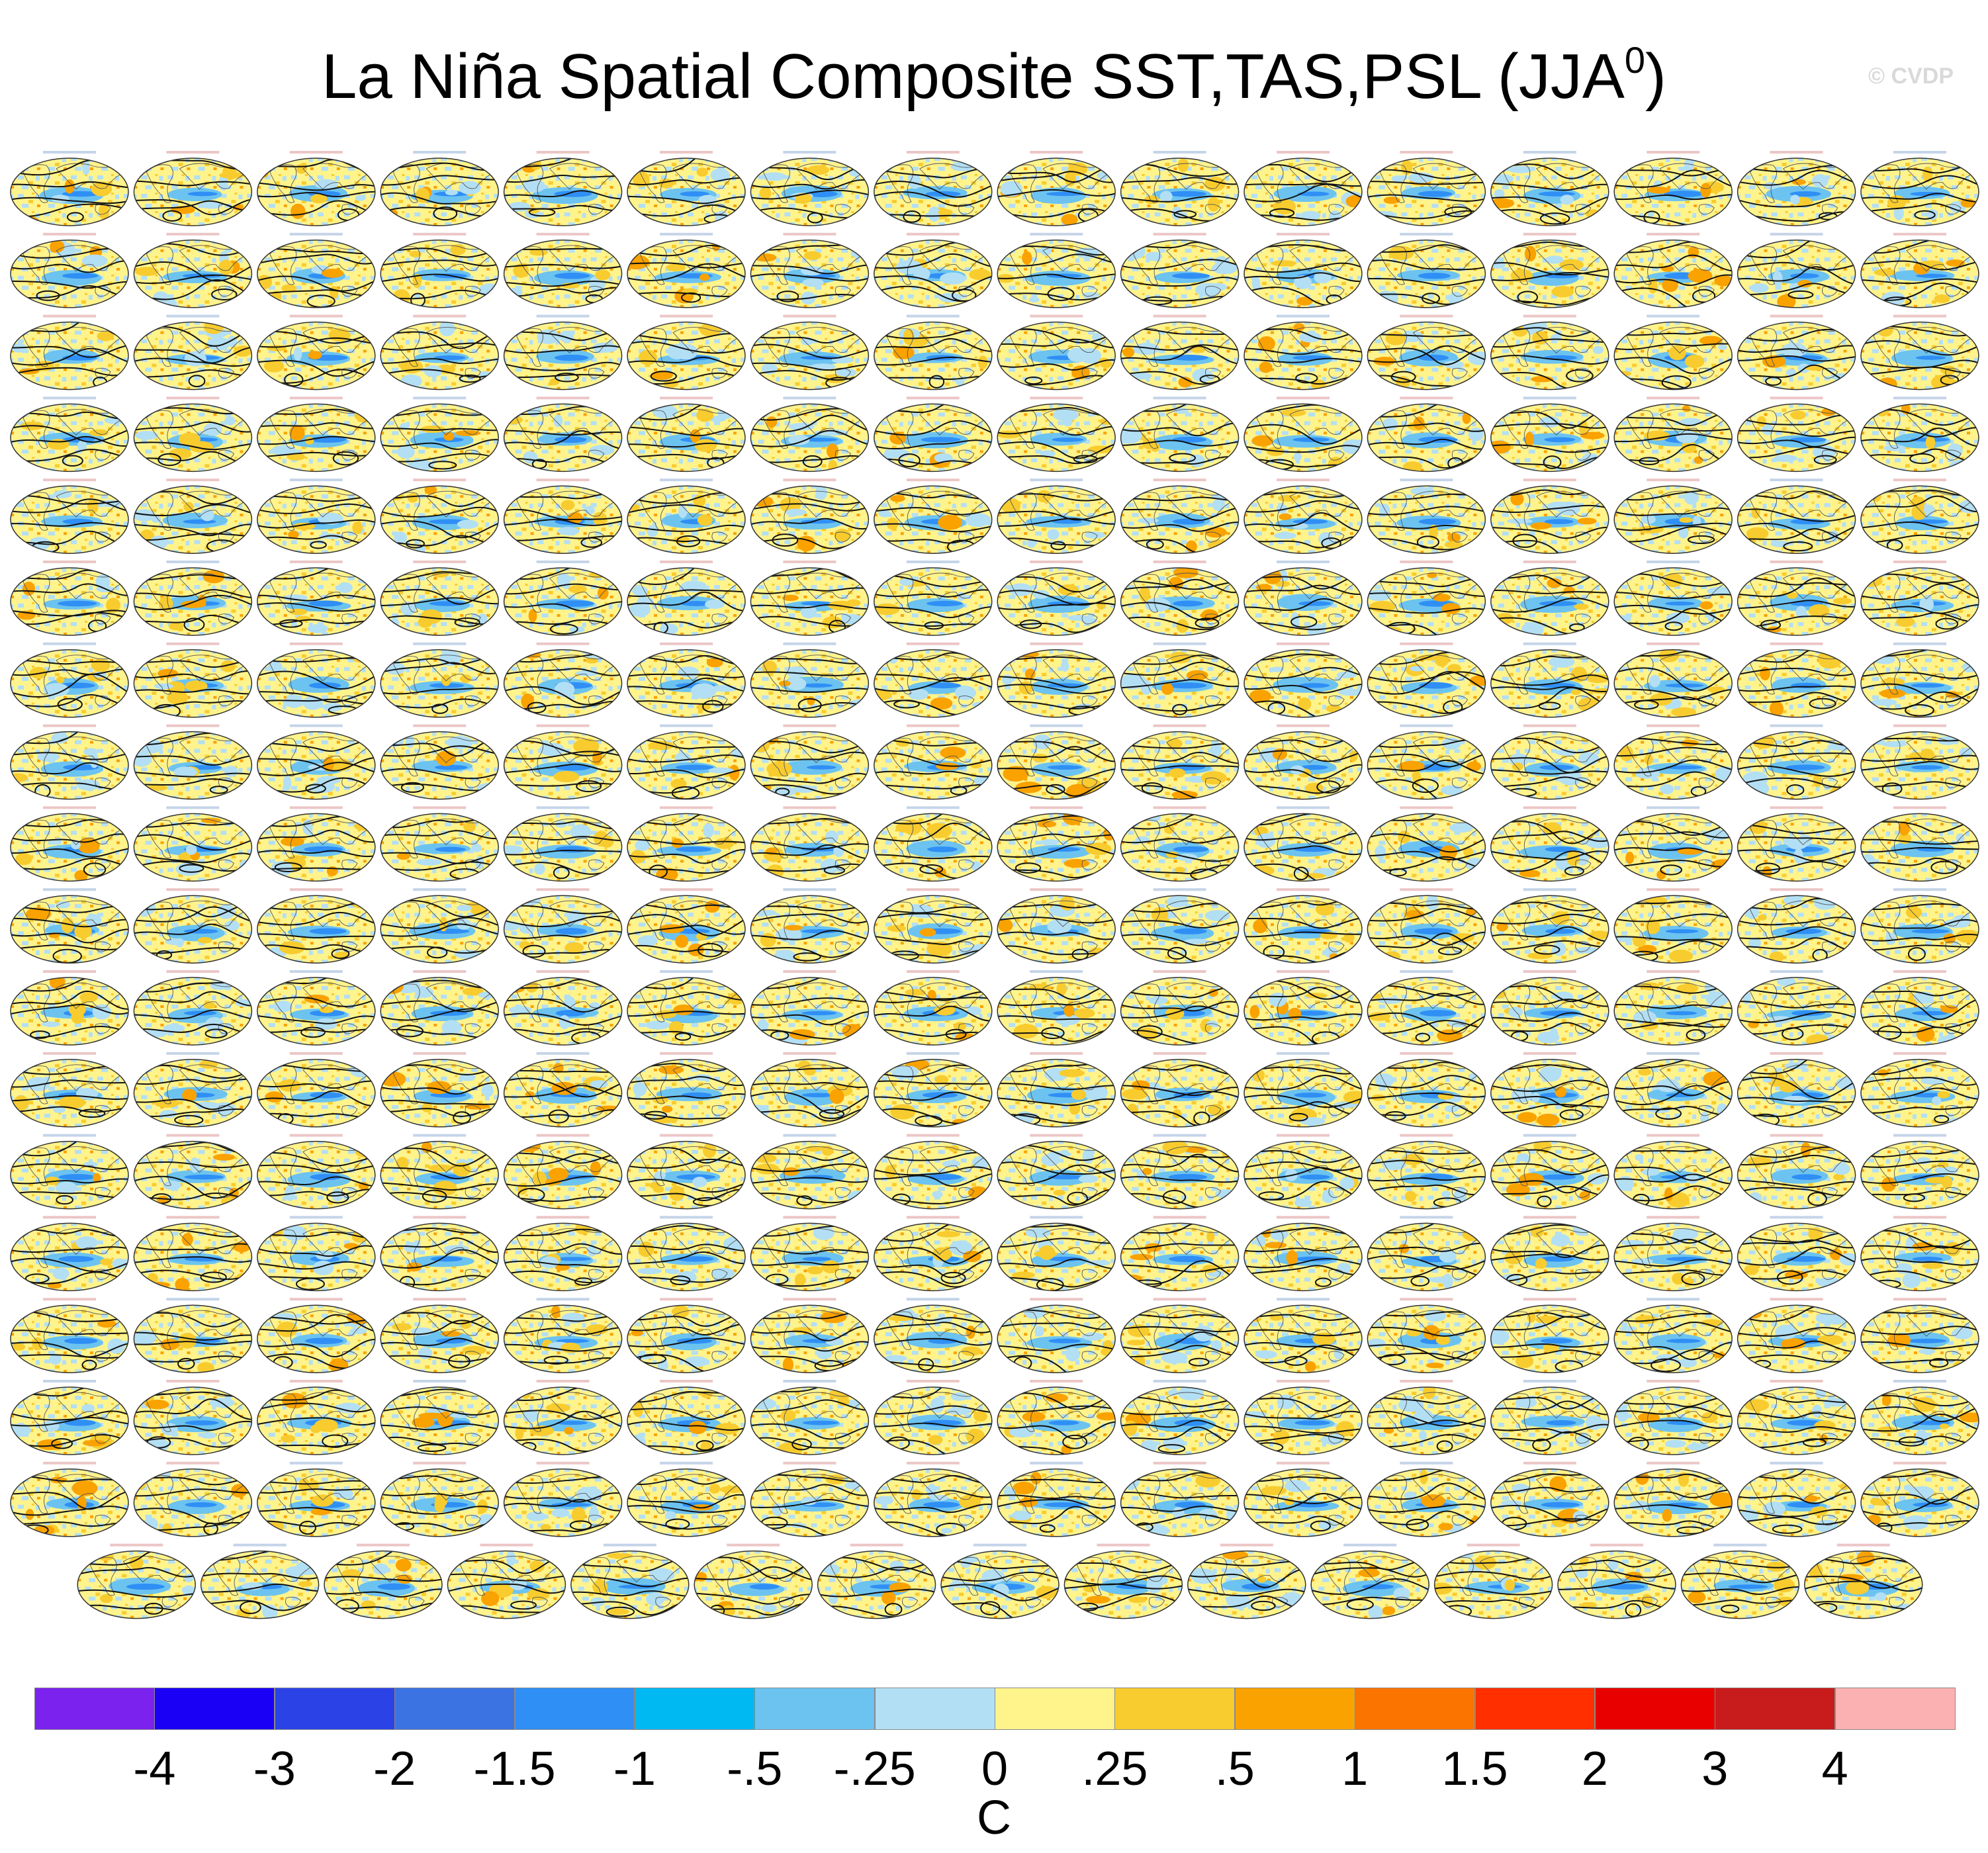  I want to click on colorbar, so click(995, 1709).